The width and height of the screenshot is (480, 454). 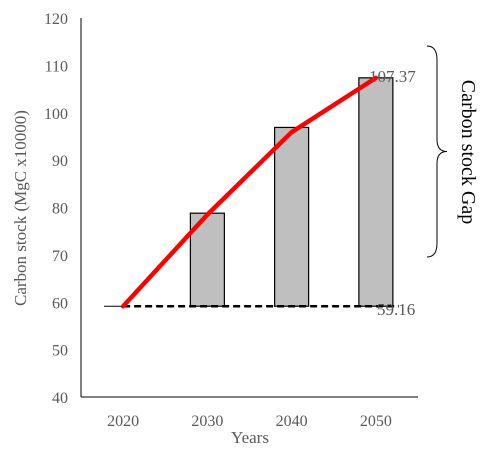 What do you see at coordinates (468, 152) in the screenshot?
I see `carbon-stock-gap-label: Carbon stock Gap` at bounding box center [468, 152].